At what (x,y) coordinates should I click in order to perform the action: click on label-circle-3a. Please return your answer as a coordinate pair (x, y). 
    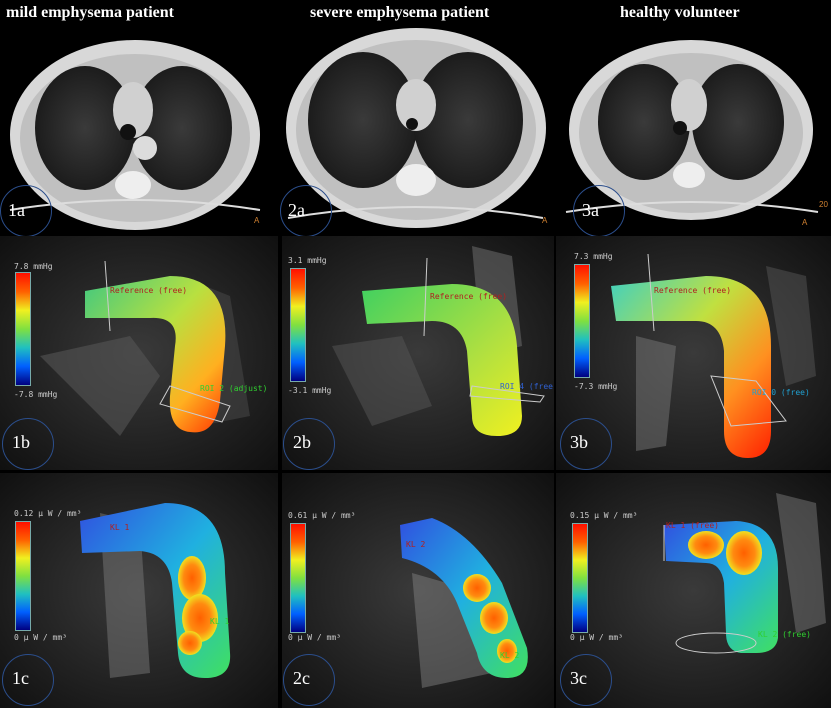
    Looking at the image, I should click on (599, 211).